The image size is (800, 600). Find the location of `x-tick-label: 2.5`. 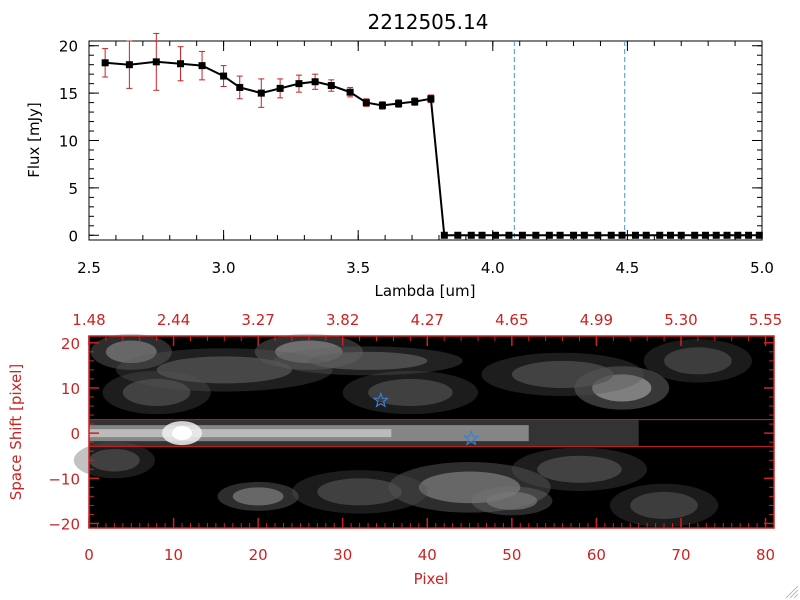

x-tick-label: 2.5 is located at coordinates (89, 268).